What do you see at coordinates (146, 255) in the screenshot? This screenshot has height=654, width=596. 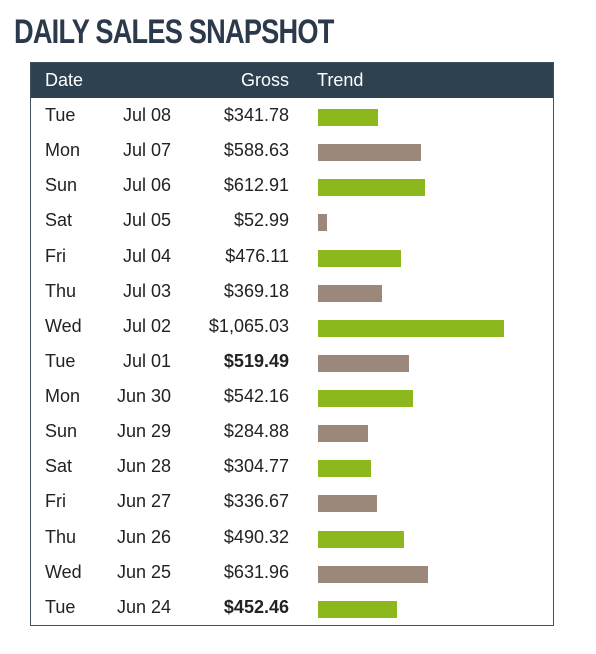 I see `date-cell: Jul 04` at bounding box center [146, 255].